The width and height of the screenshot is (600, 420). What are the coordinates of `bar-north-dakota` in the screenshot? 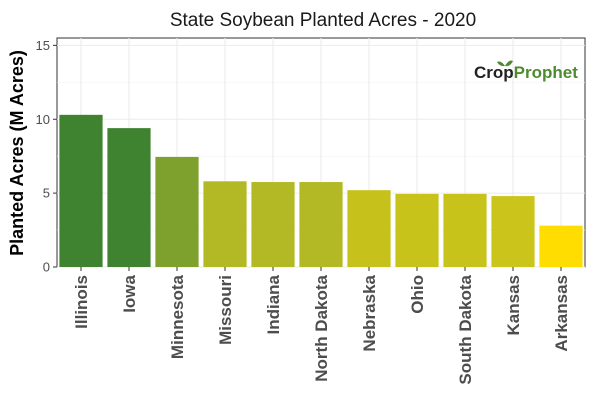 It's located at (321, 224).